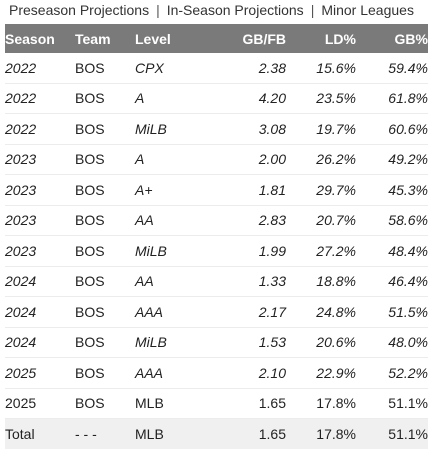 The height and width of the screenshot is (449, 428). Describe the element at coordinates (392, 38) in the screenshot. I see `column-header-gb-pct: GB%` at that location.